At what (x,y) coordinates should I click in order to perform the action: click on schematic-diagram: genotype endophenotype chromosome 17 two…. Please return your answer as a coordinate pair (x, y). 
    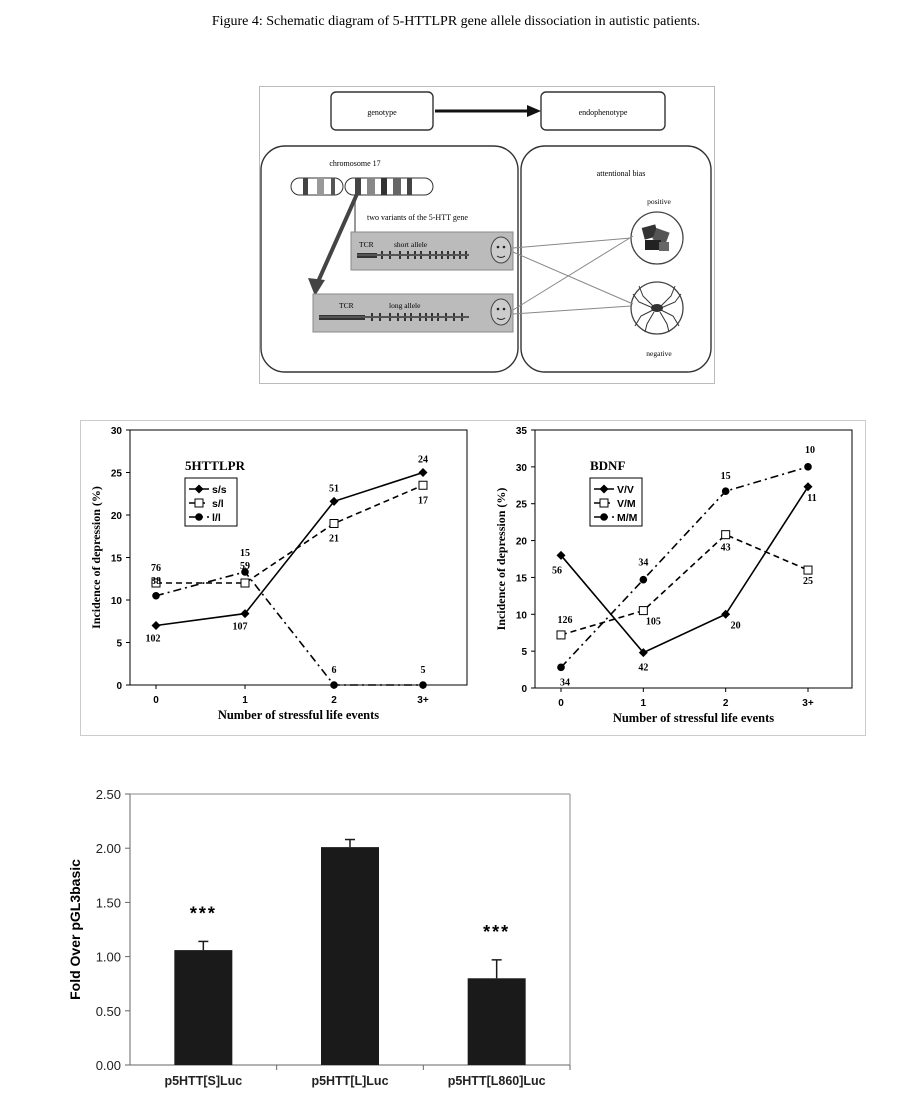
    Looking at the image, I should click on (487, 235).